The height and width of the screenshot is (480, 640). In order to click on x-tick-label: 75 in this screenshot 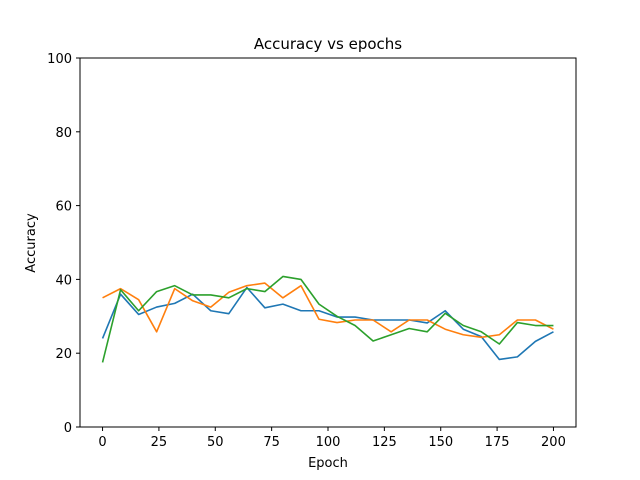, I will do `click(271, 442)`.